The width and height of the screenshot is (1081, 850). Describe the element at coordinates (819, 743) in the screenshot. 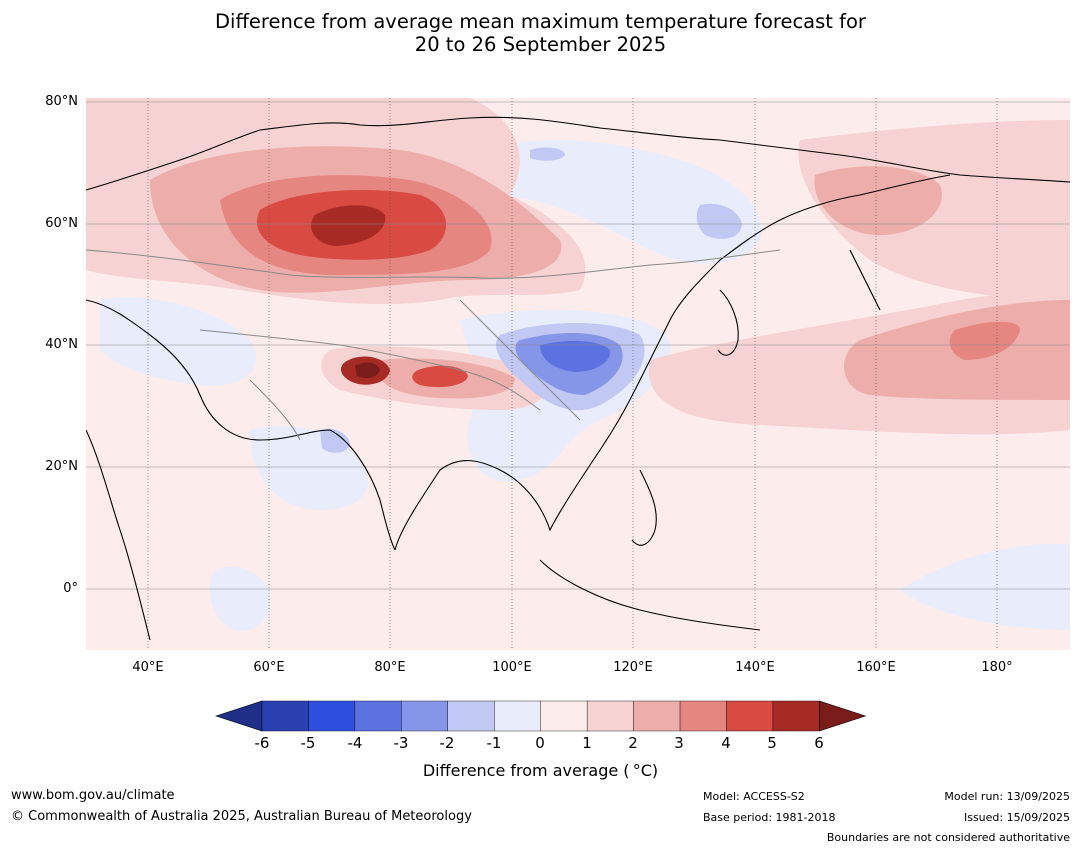

I see `cb-tick-6: 6` at that location.